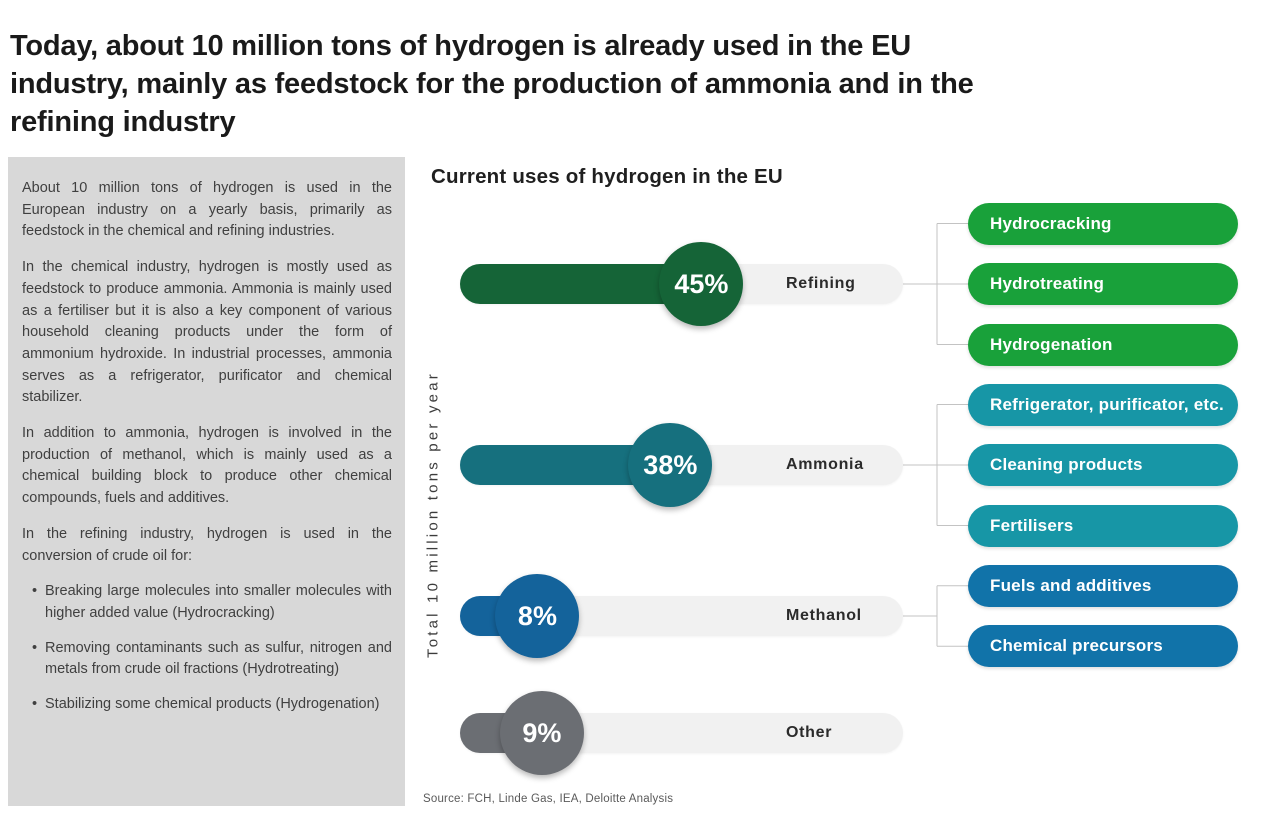 The image size is (1264, 813). What do you see at coordinates (1103, 223) in the screenshot?
I see `sub-use-box: Hydrocracking` at bounding box center [1103, 223].